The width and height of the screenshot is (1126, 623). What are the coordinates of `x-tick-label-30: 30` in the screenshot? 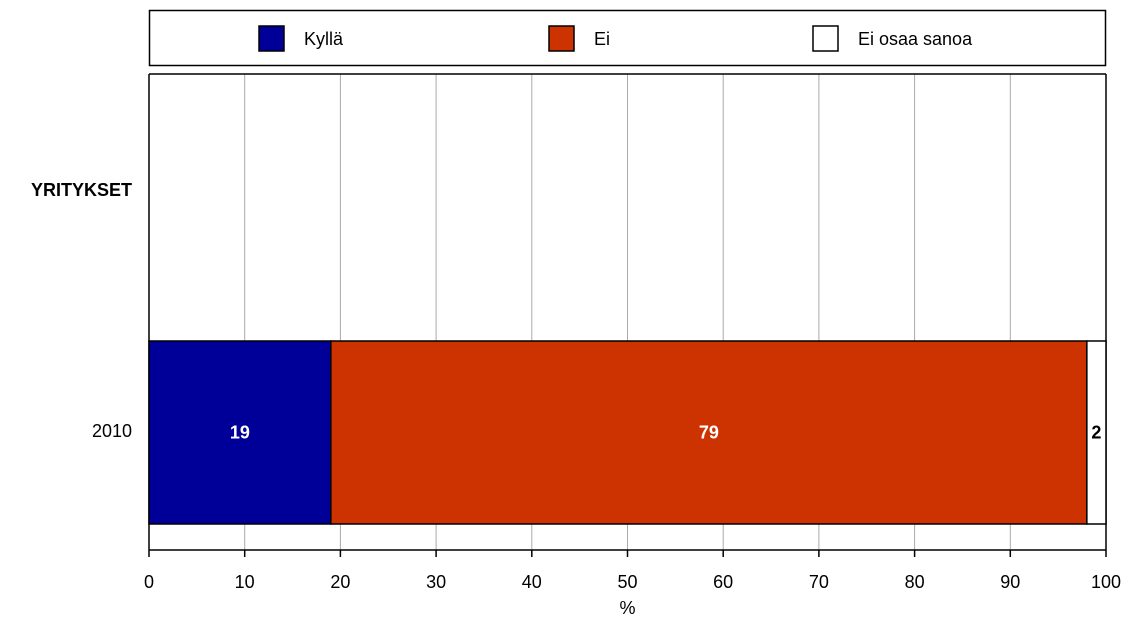 It's located at (436, 582).